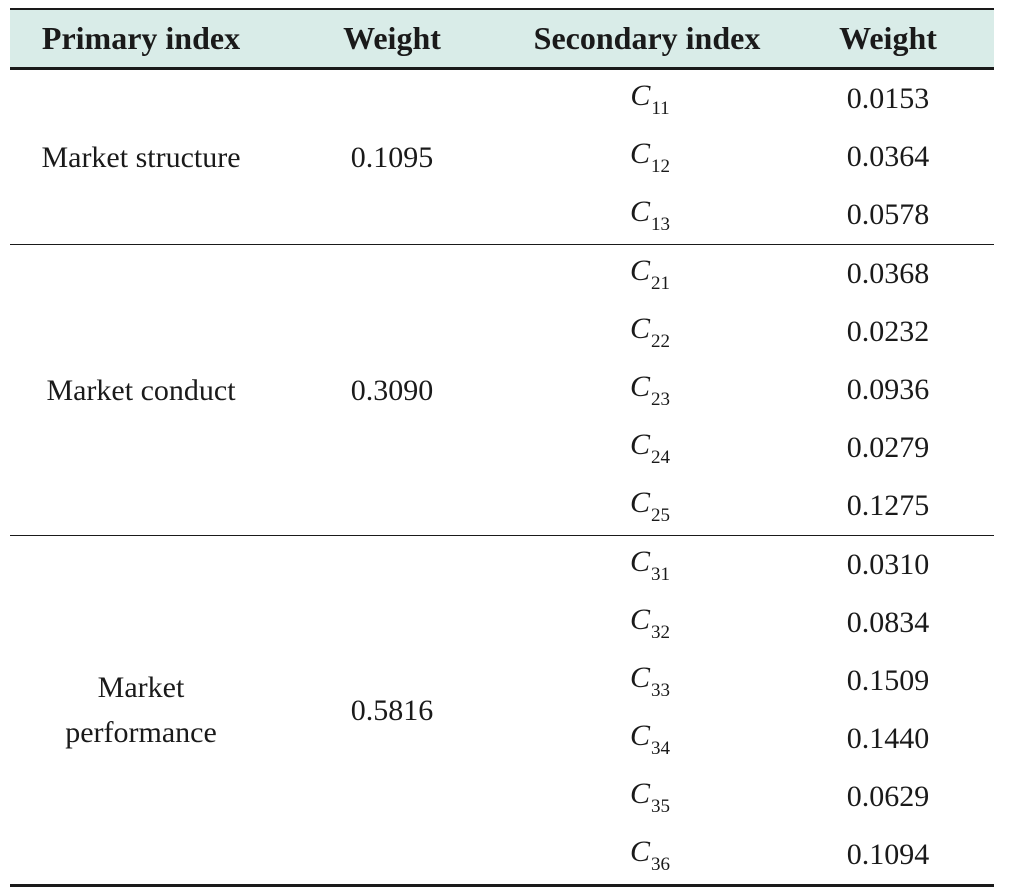  I want to click on secondary-index-symbol: C12, so click(647, 157).